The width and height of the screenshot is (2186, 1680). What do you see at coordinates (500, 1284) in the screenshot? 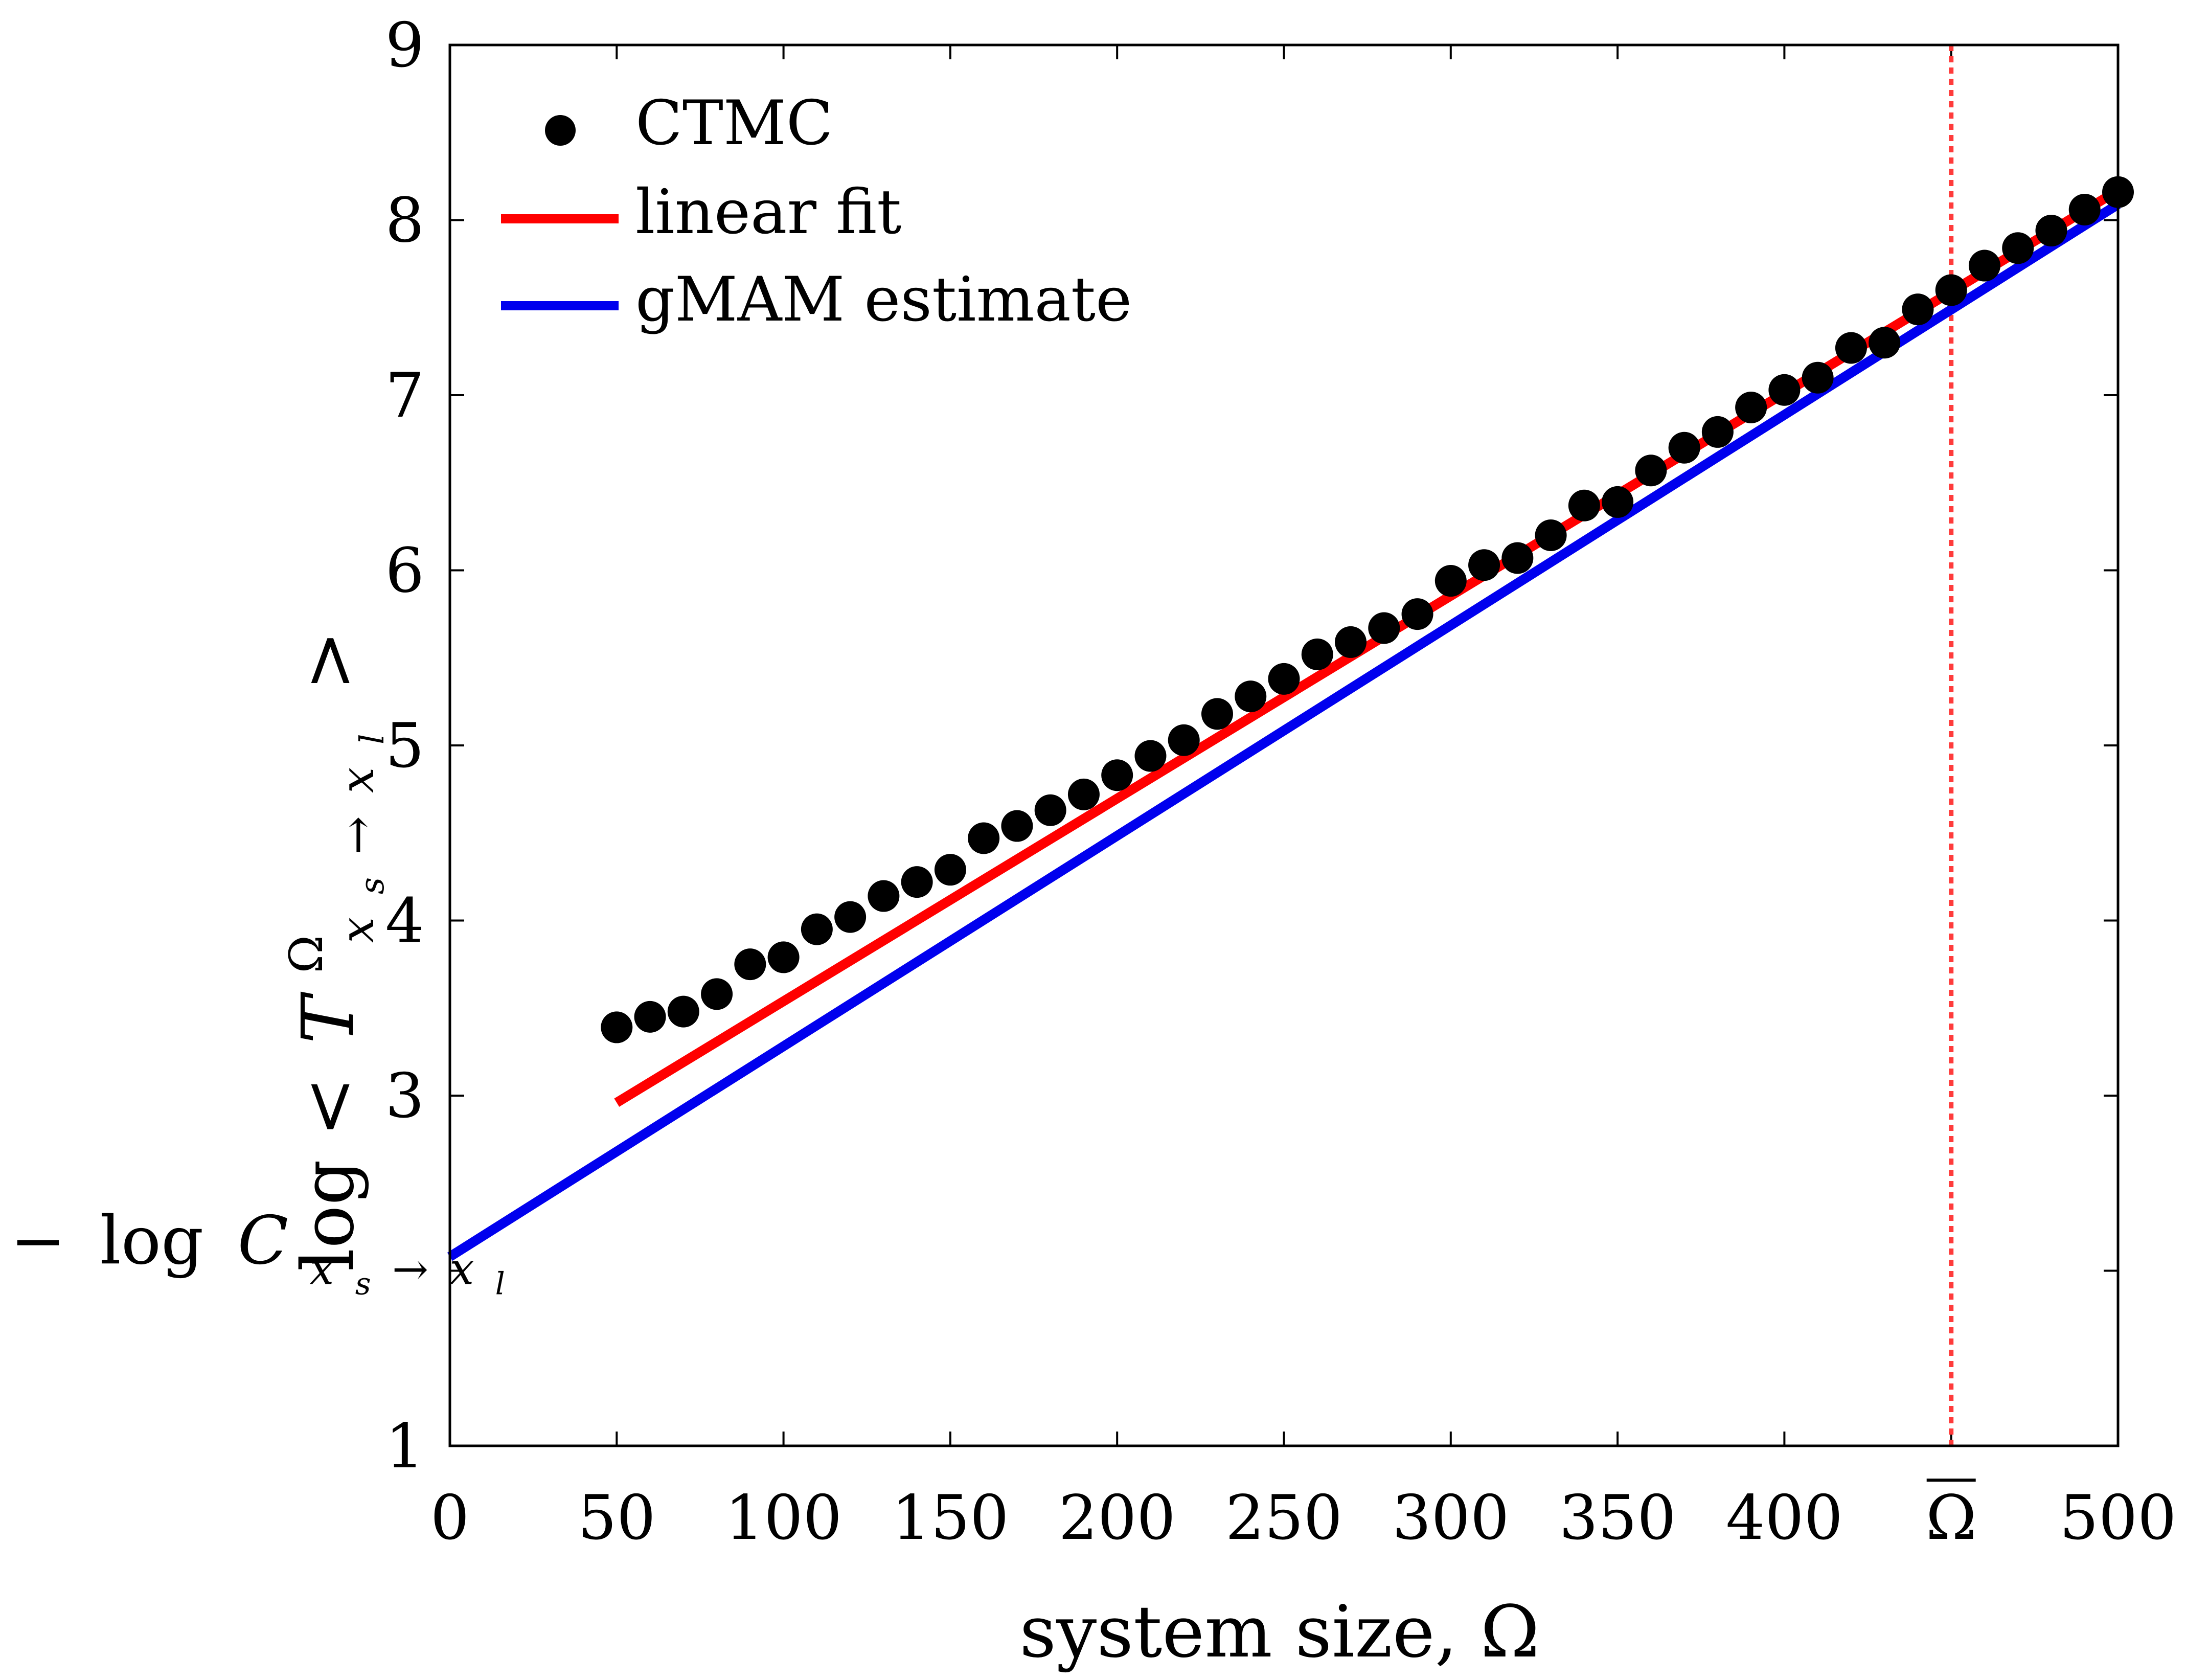
I see `intercept-subscript-l: l` at bounding box center [500, 1284].